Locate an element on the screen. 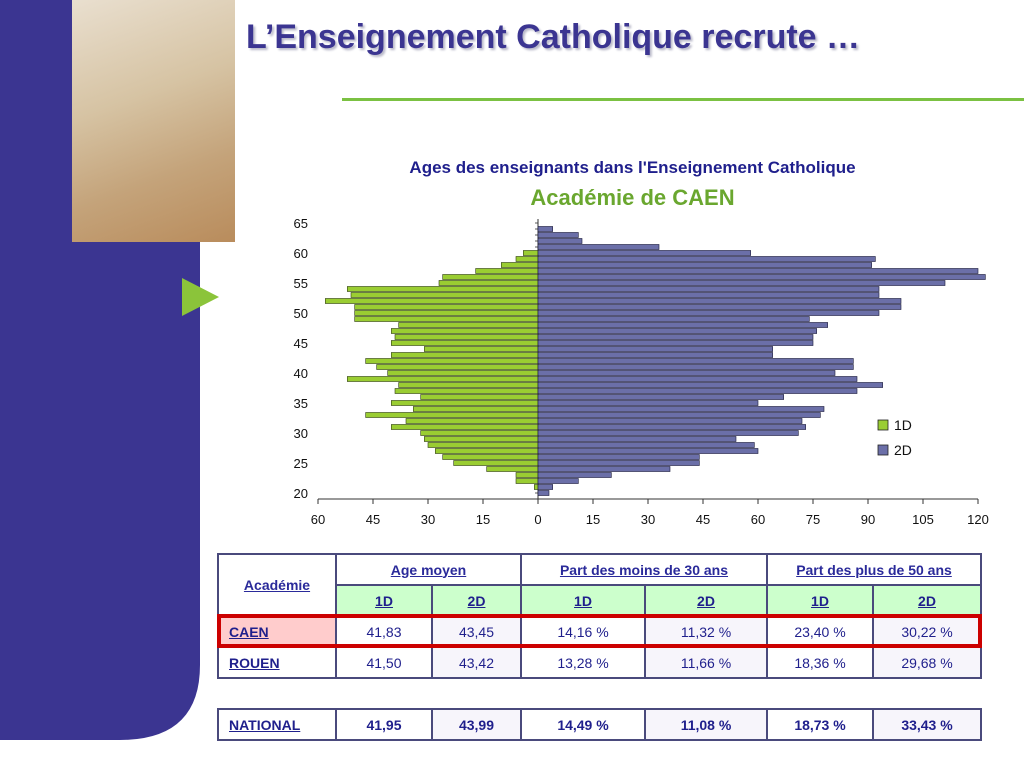 The height and width of the screenshot is (768, 1024). x-tick-label: 90 is located at coordinates (868, 519).